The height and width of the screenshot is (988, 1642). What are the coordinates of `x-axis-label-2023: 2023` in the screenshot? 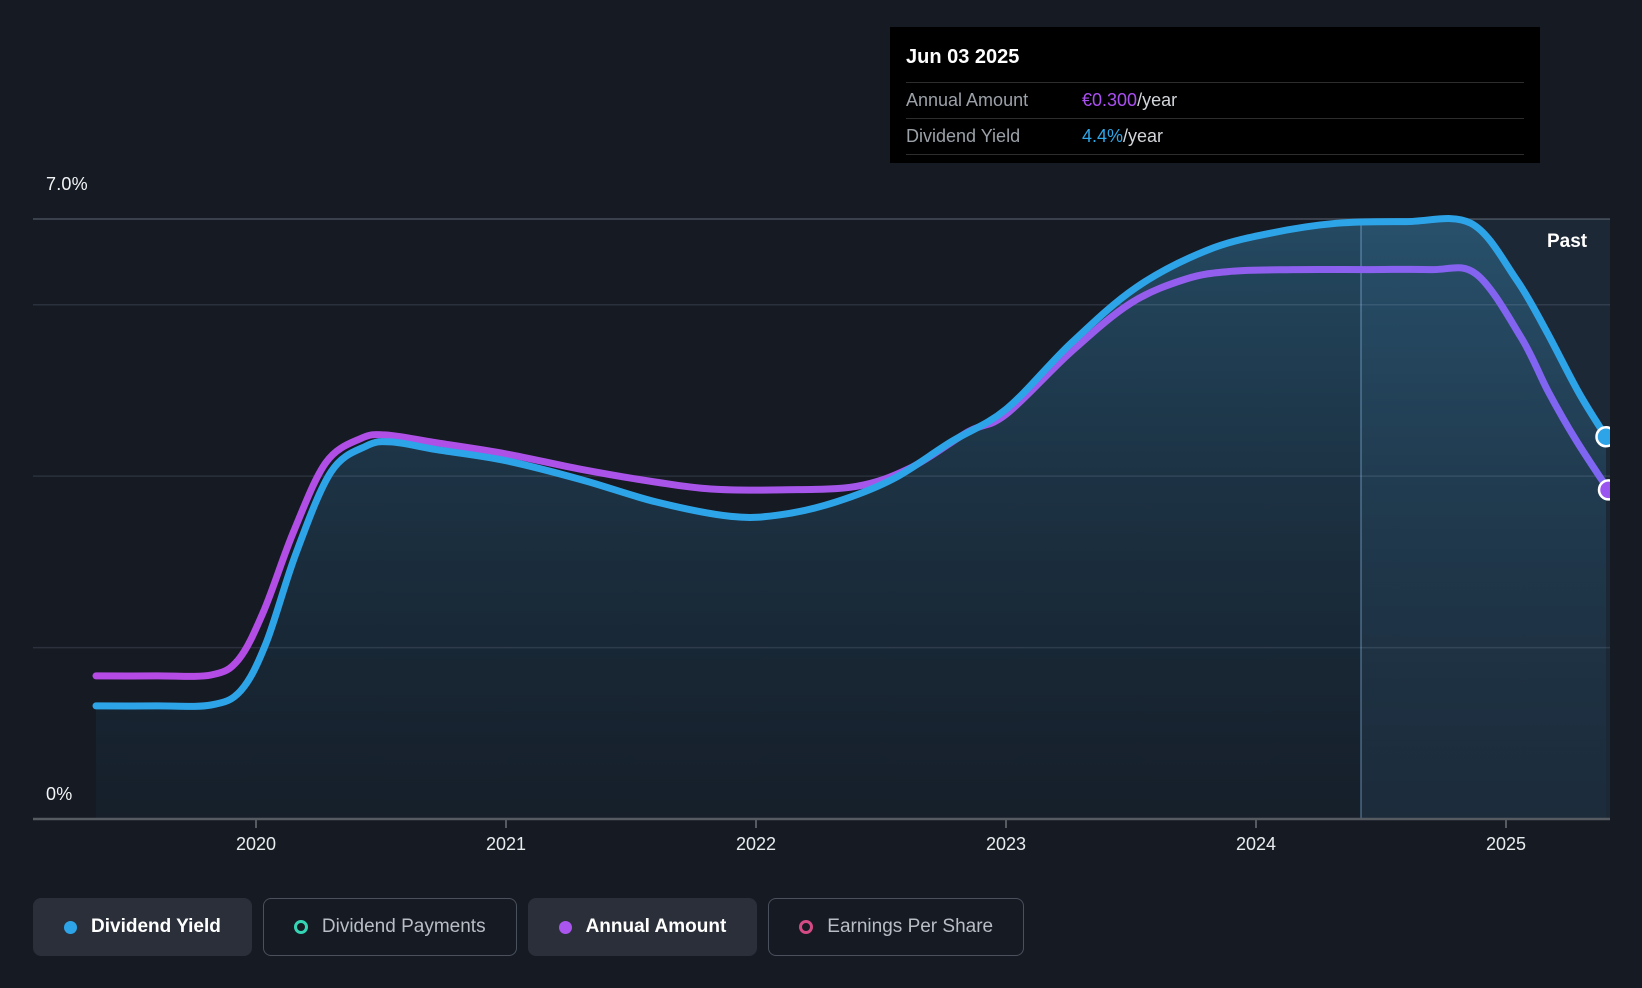 It's located at (1006, 844).